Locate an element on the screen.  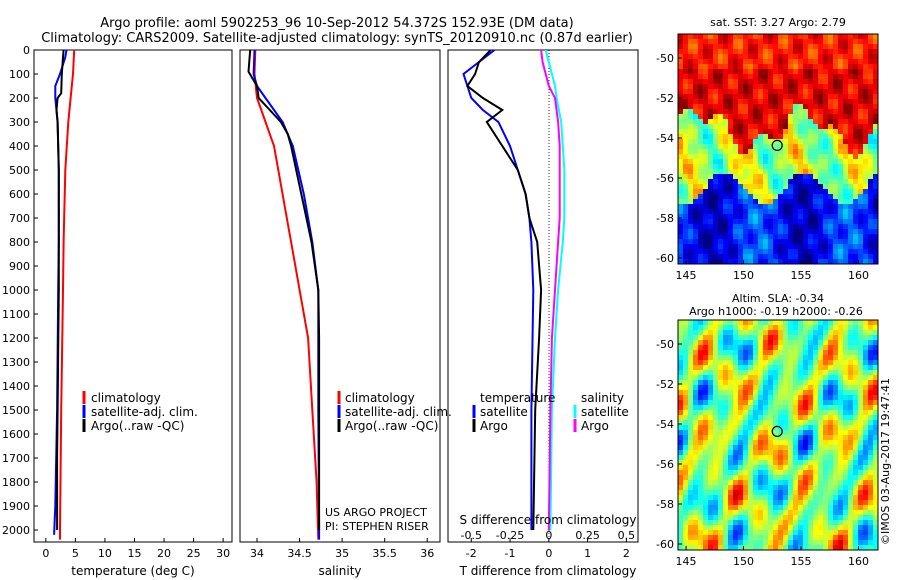
salinity-lines is located at coordinates (284, 295).